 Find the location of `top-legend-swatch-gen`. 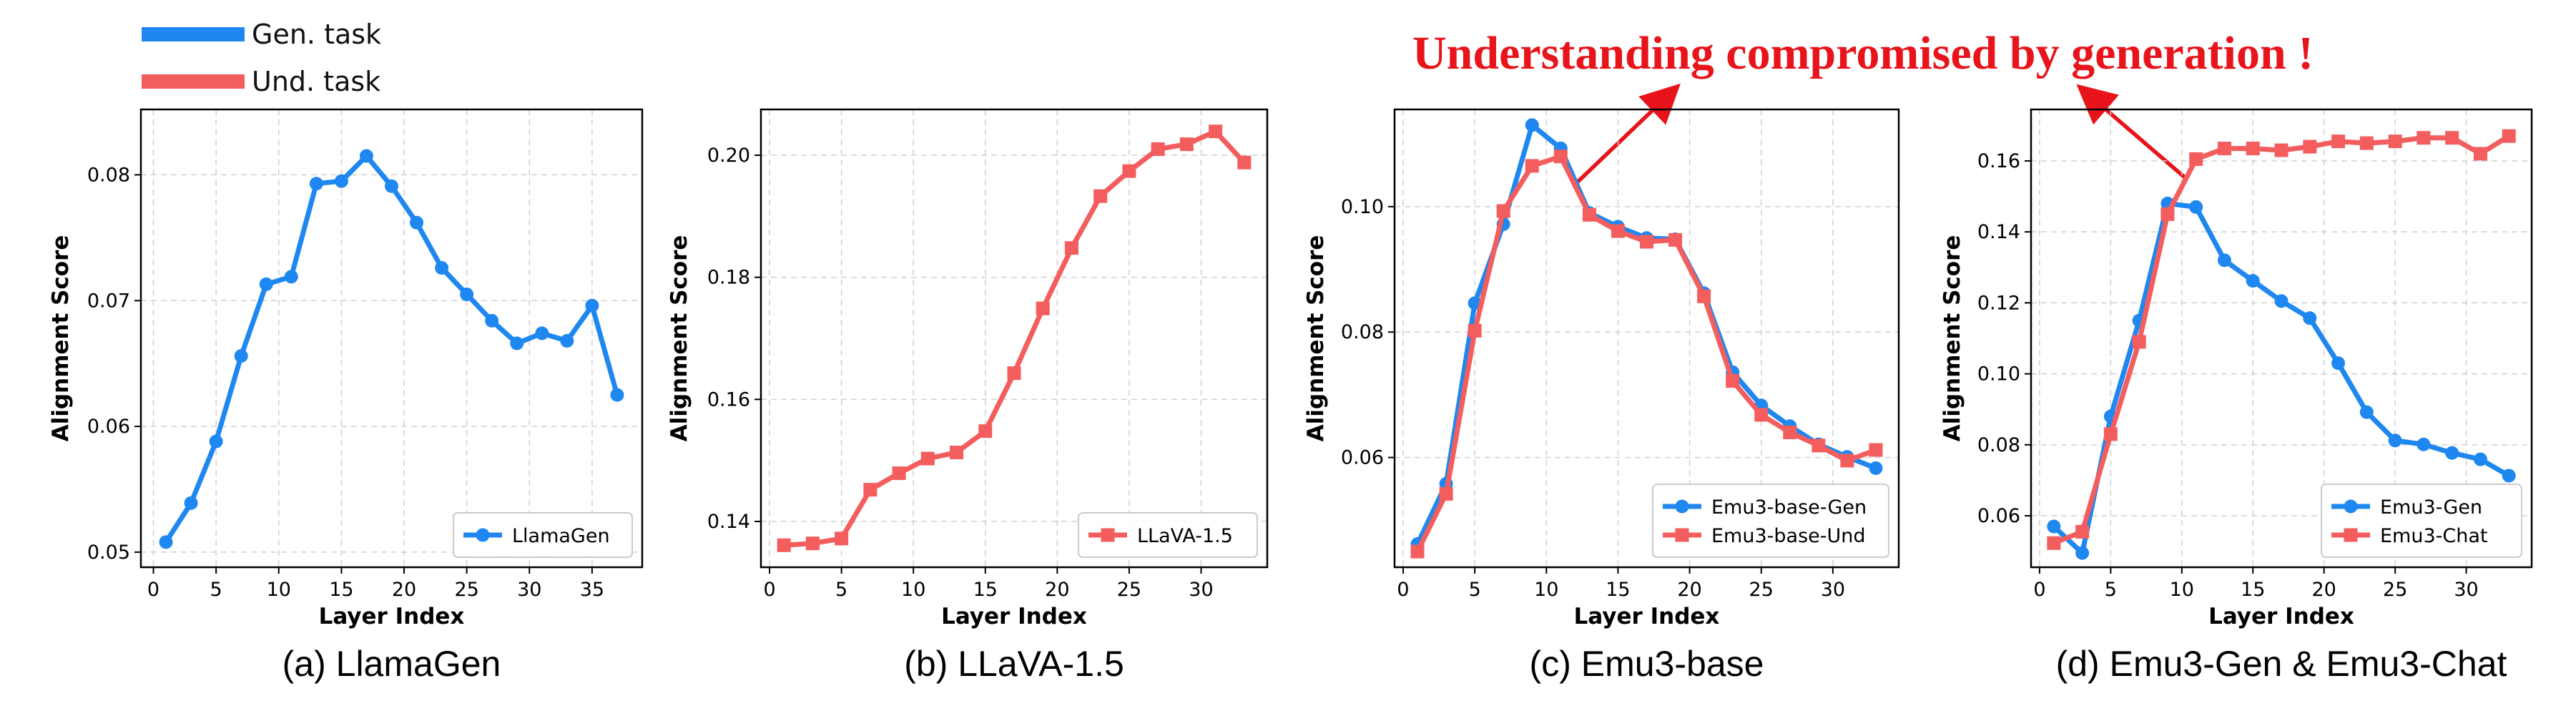

top-legend-swatch-gen is located at coordinates (194, 34).